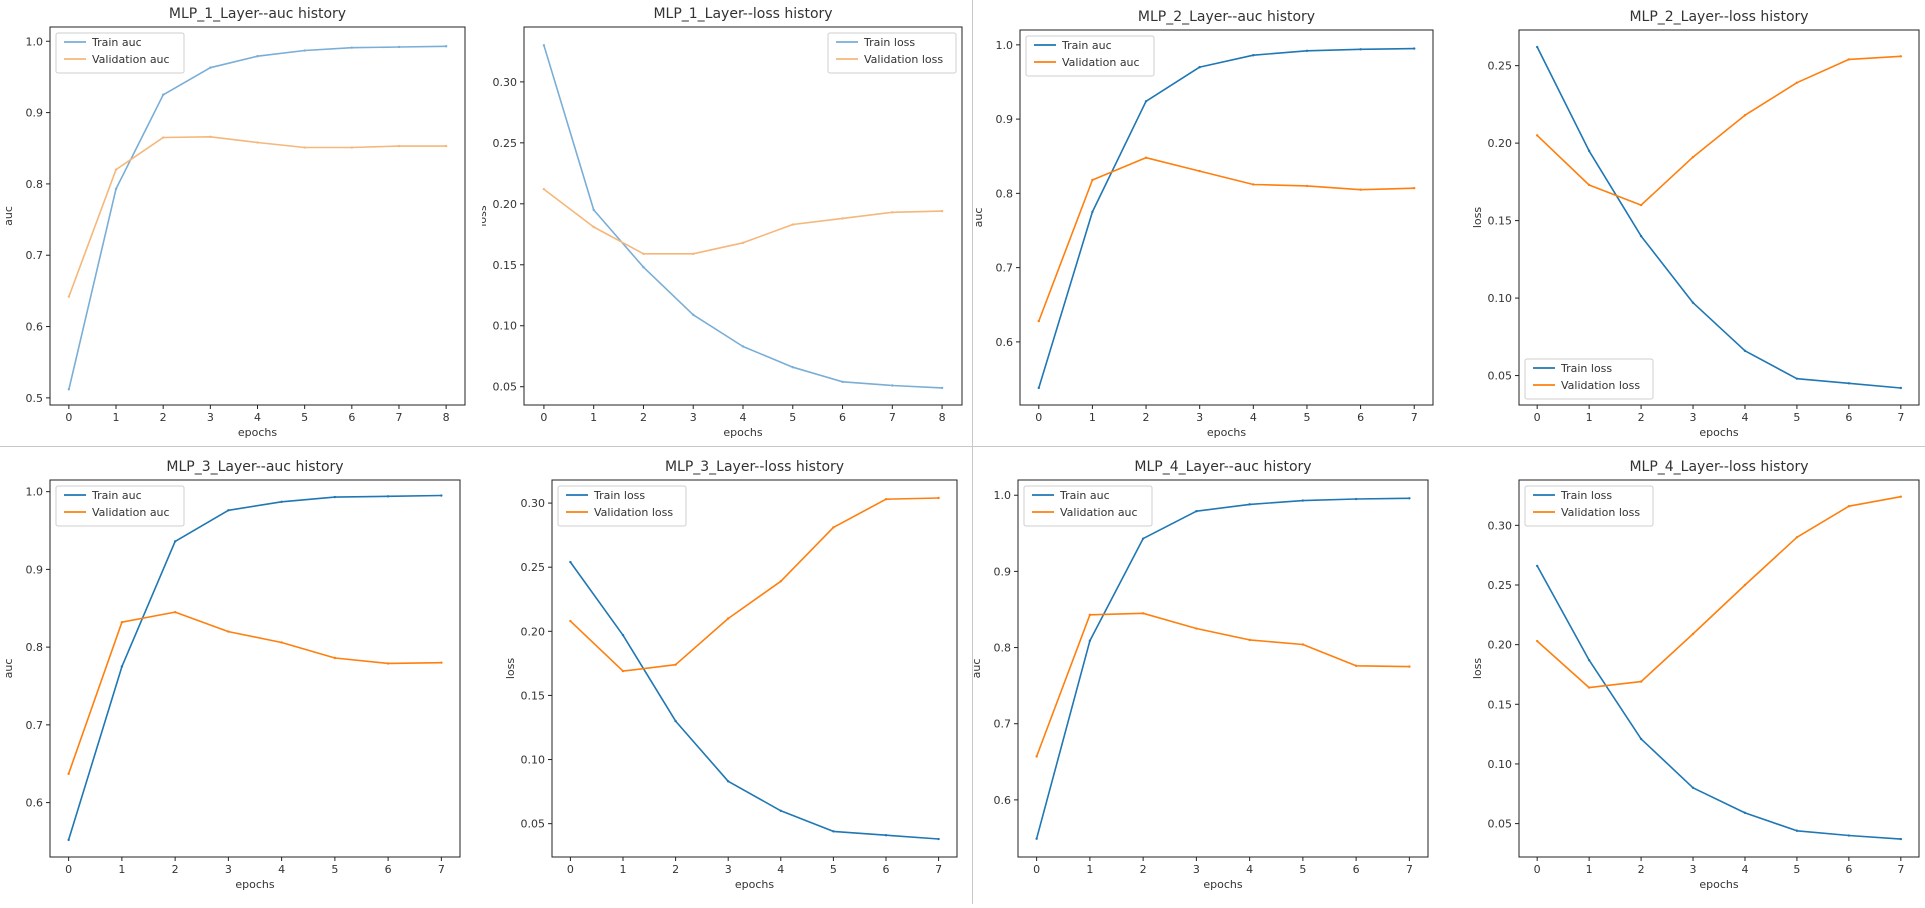 This screenshot has width=1925, height=908. What do you see at coordinates (1226, 17) in the screenshot?
I see `chart-title: MLP_2_Layer--auc history` at bounding box center [1226, 17].